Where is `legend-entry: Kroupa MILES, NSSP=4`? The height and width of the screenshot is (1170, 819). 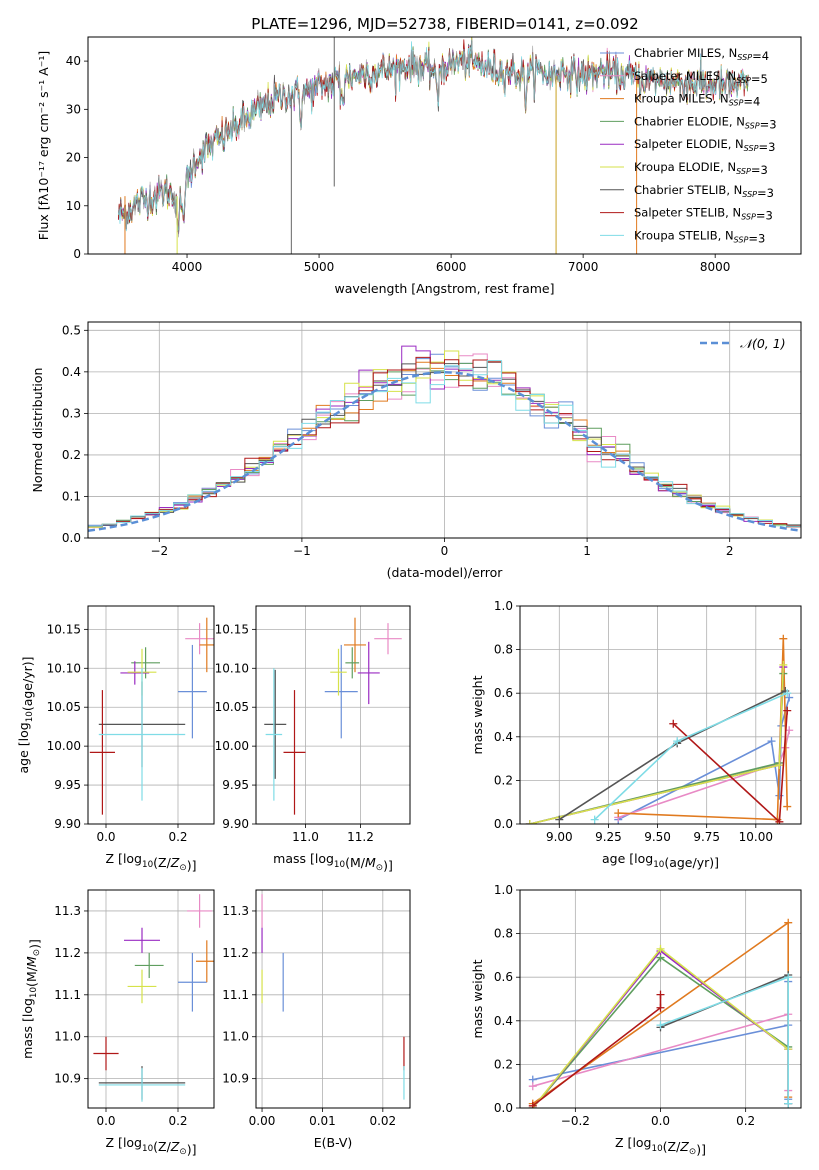 legend-entry: Kroupa MILES, NSSP=4 is located at coordinates (697, 100).